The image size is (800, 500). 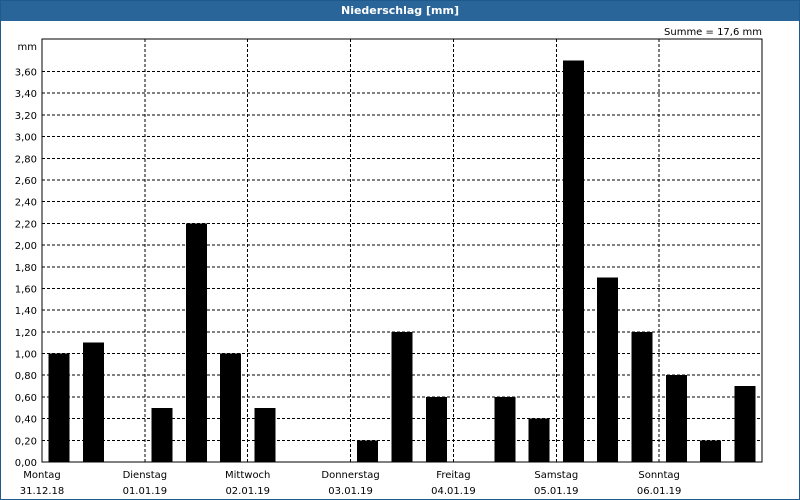 What do you see at coordinates (26, 159) in the screenshot?
I see `y-tick-label: 2,80` at bounding box center [26, 159].